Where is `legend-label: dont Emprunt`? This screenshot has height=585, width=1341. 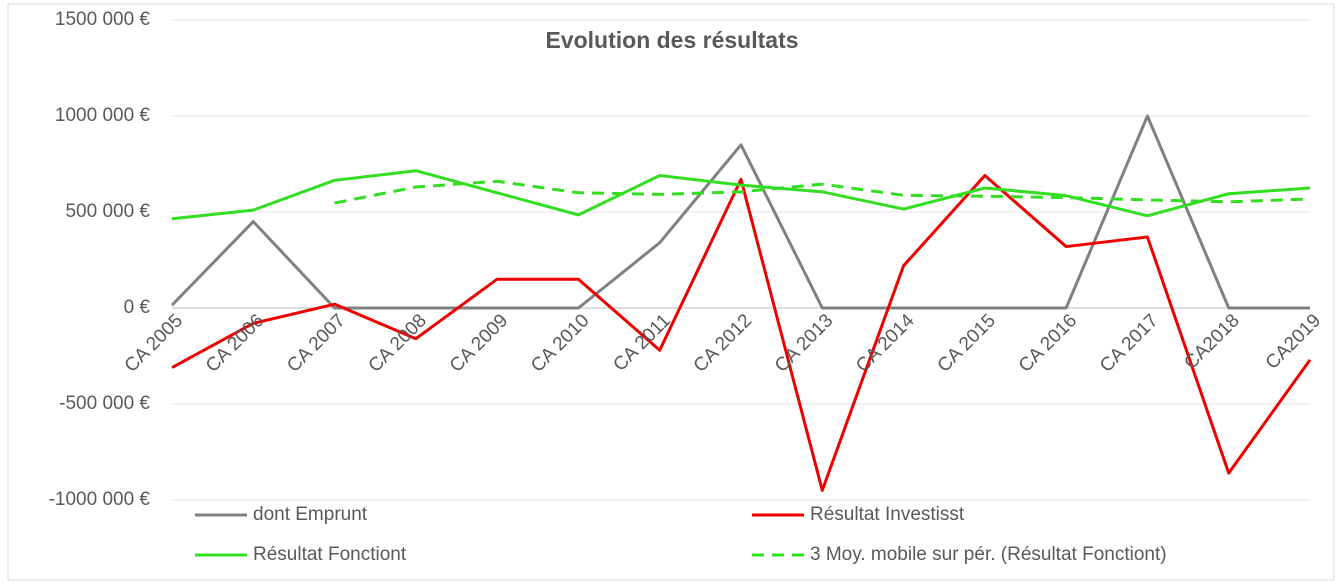
legend-label: dont Emprunt is located at coordinates (310, 514).